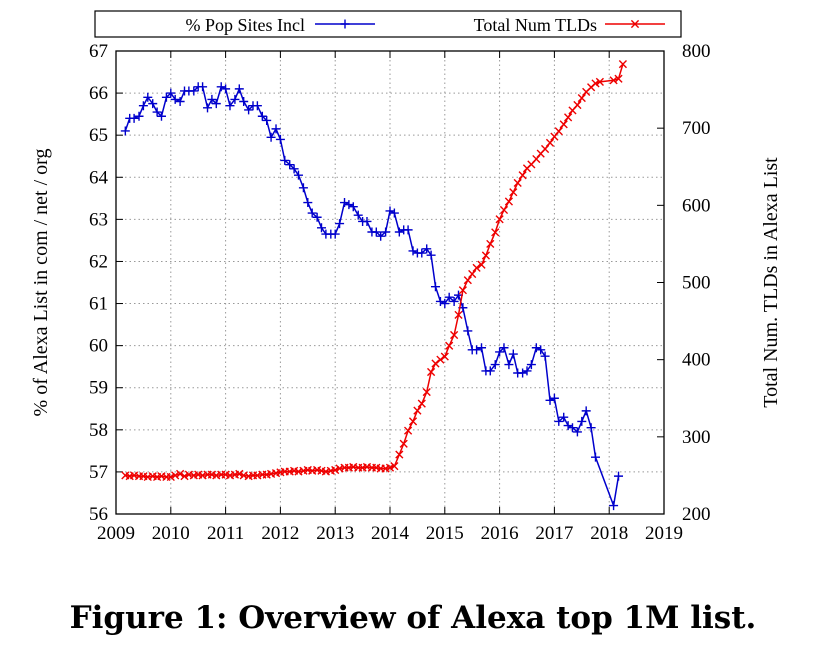 This screenshot has width=826, height=658. I want to click on legend-label-pop-sites: % Pop Sites Incl, so click(246, 25).